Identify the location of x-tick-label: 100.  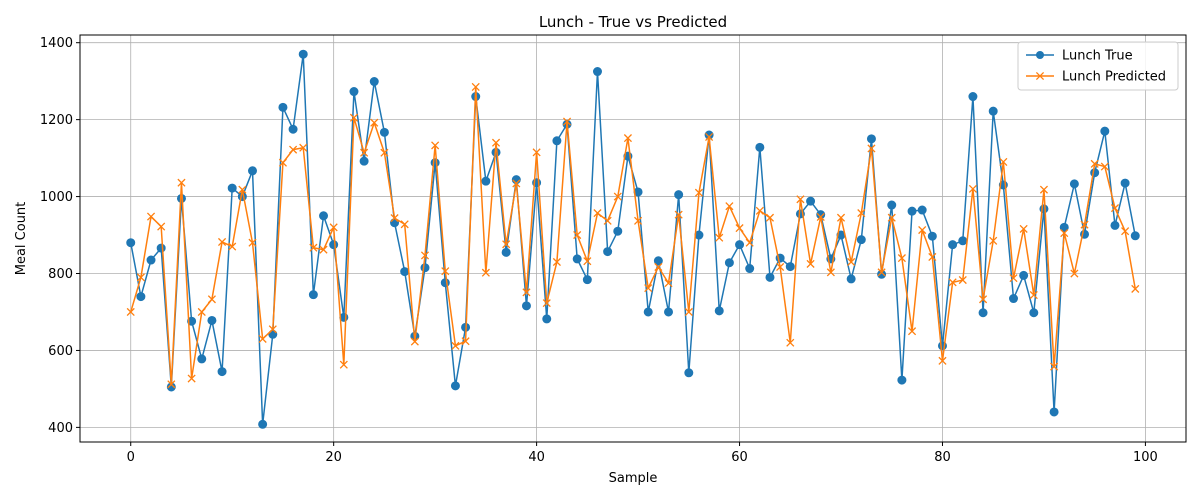
(1145, 457).